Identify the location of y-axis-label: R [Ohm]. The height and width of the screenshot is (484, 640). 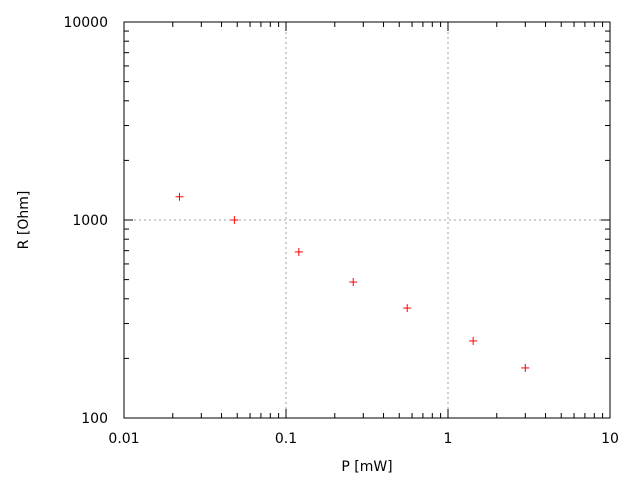
(24, 220).